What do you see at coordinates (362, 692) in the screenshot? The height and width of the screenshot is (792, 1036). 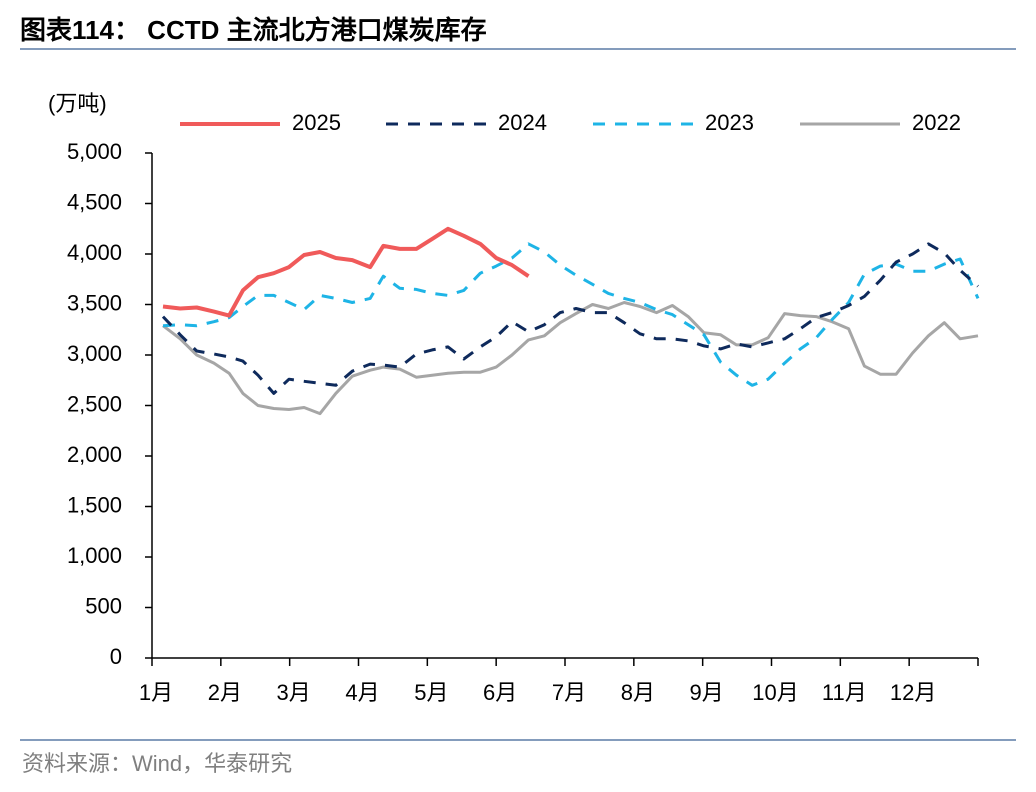 I see `x-tick-label: 4月` at bounding box center [362, 692].